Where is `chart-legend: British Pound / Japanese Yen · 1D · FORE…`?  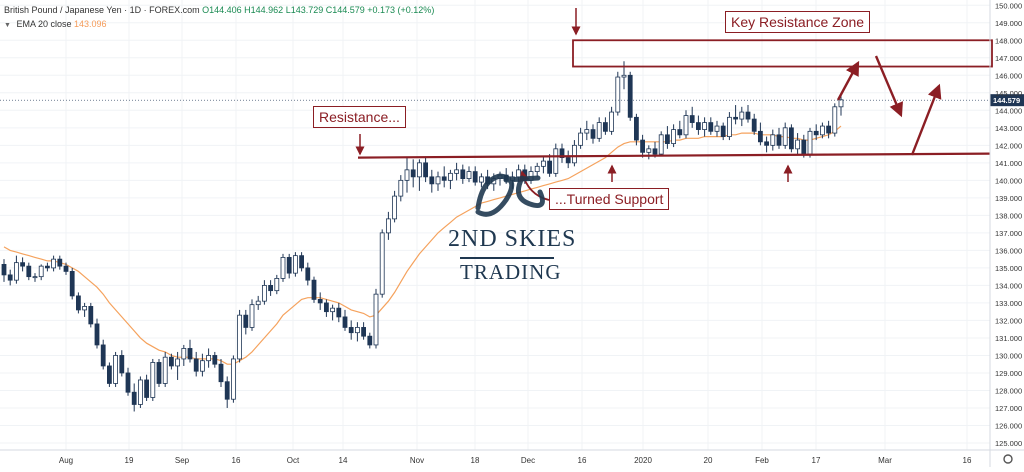 chart-legend: British Pound / Japanese Yen · 1D · FORE… is located at coordinates (219, 18).